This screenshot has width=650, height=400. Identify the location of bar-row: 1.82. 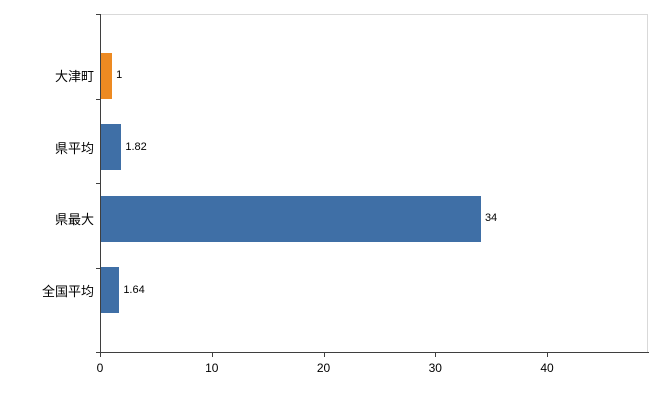
(324, 148).